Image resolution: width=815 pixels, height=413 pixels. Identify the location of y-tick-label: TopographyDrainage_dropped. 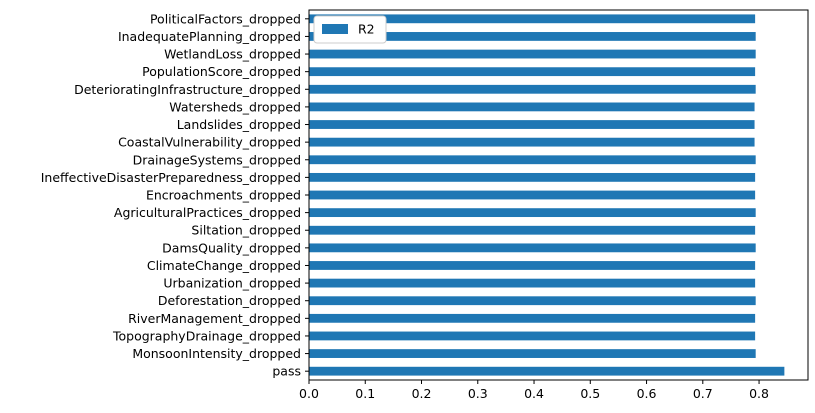
(206, 335).